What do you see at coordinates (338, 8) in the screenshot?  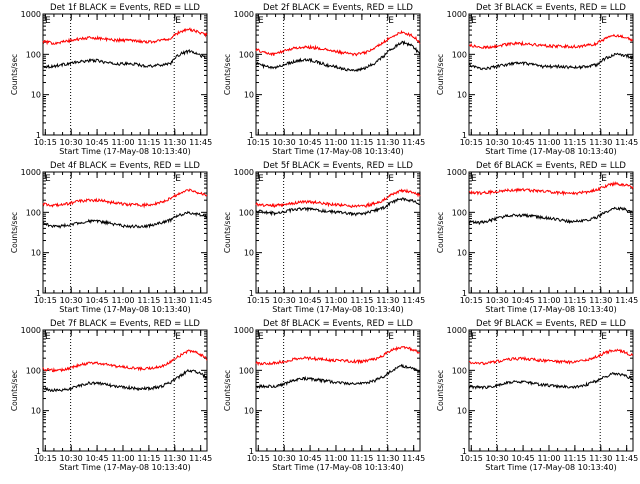 I see `panel-title: Det 2f BLACK = Events, RED = LLD` at bounding box center [338, 8].